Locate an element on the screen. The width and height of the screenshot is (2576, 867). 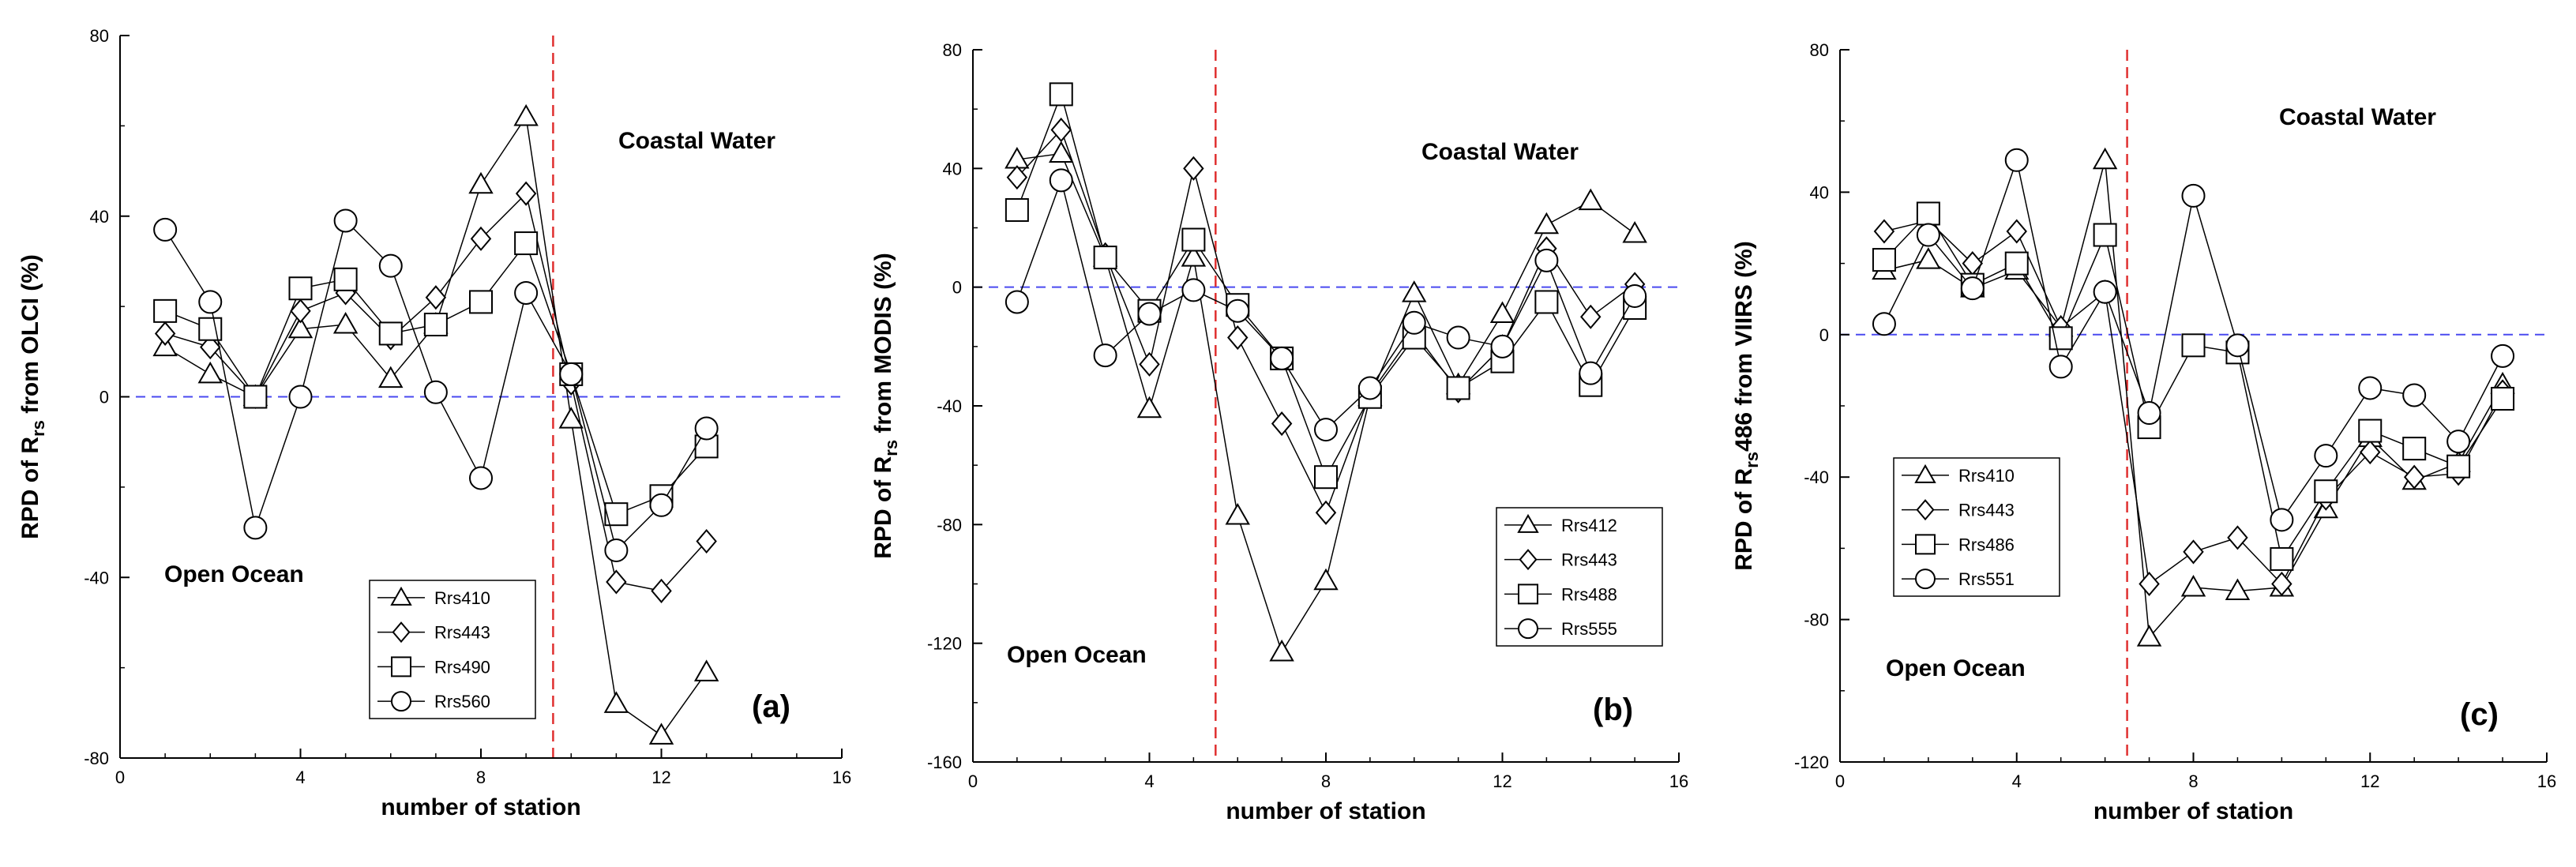
legend-label-rrs490: Rrs490 is located at coordinates (462, 667).